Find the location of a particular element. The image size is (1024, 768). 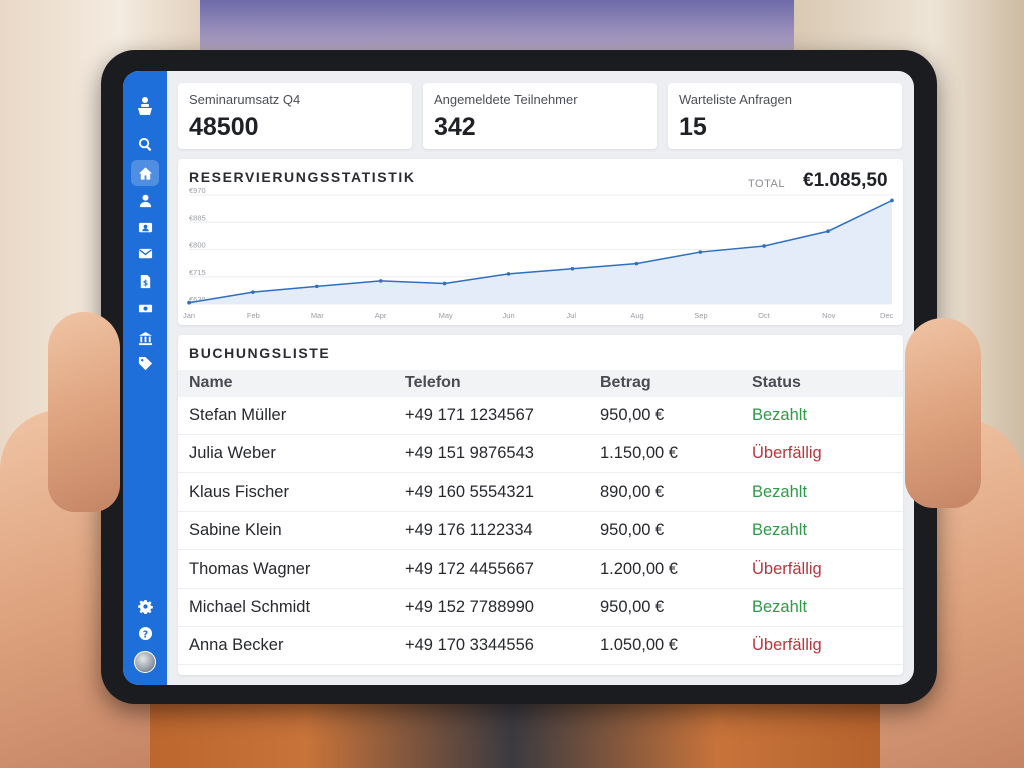

gear-icon is located at coordinates (145, 606).